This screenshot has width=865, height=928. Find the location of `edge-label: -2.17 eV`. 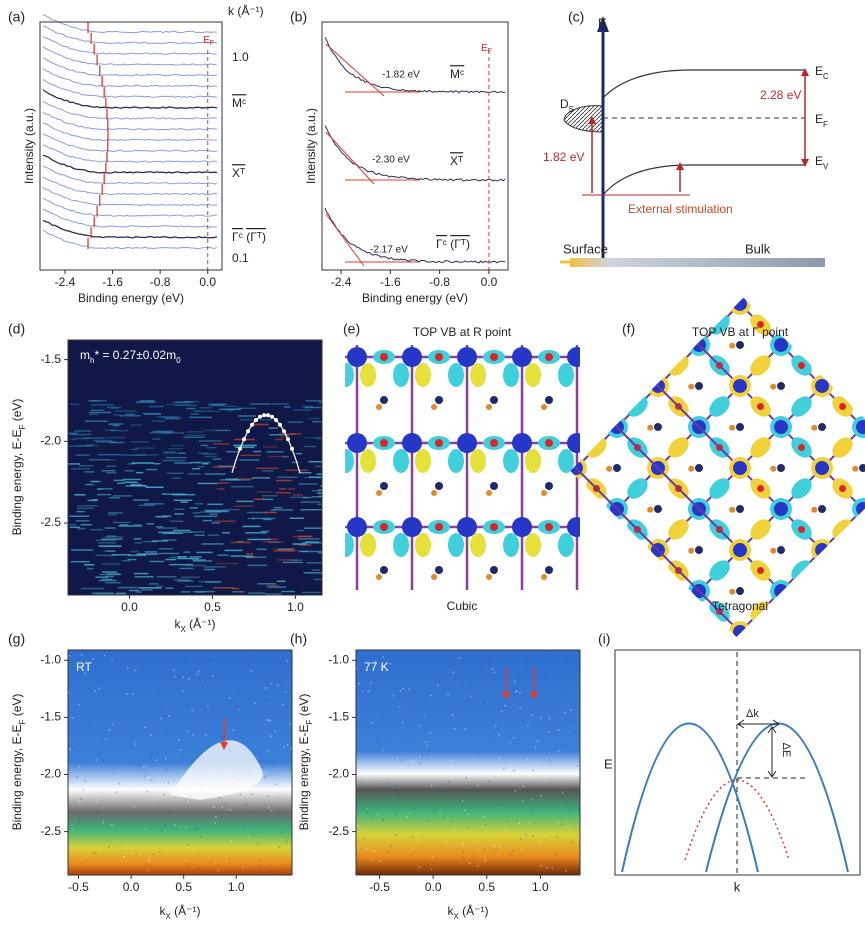

edge-label: -2.17 eV is located at coordinates (389, 250).